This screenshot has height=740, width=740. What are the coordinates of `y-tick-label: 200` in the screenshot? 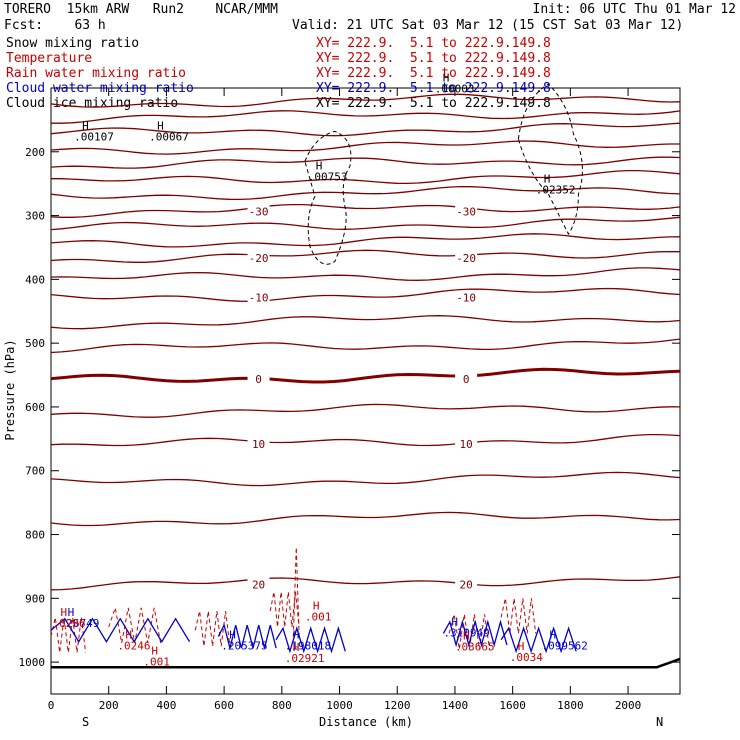 It's located at (35, 152).